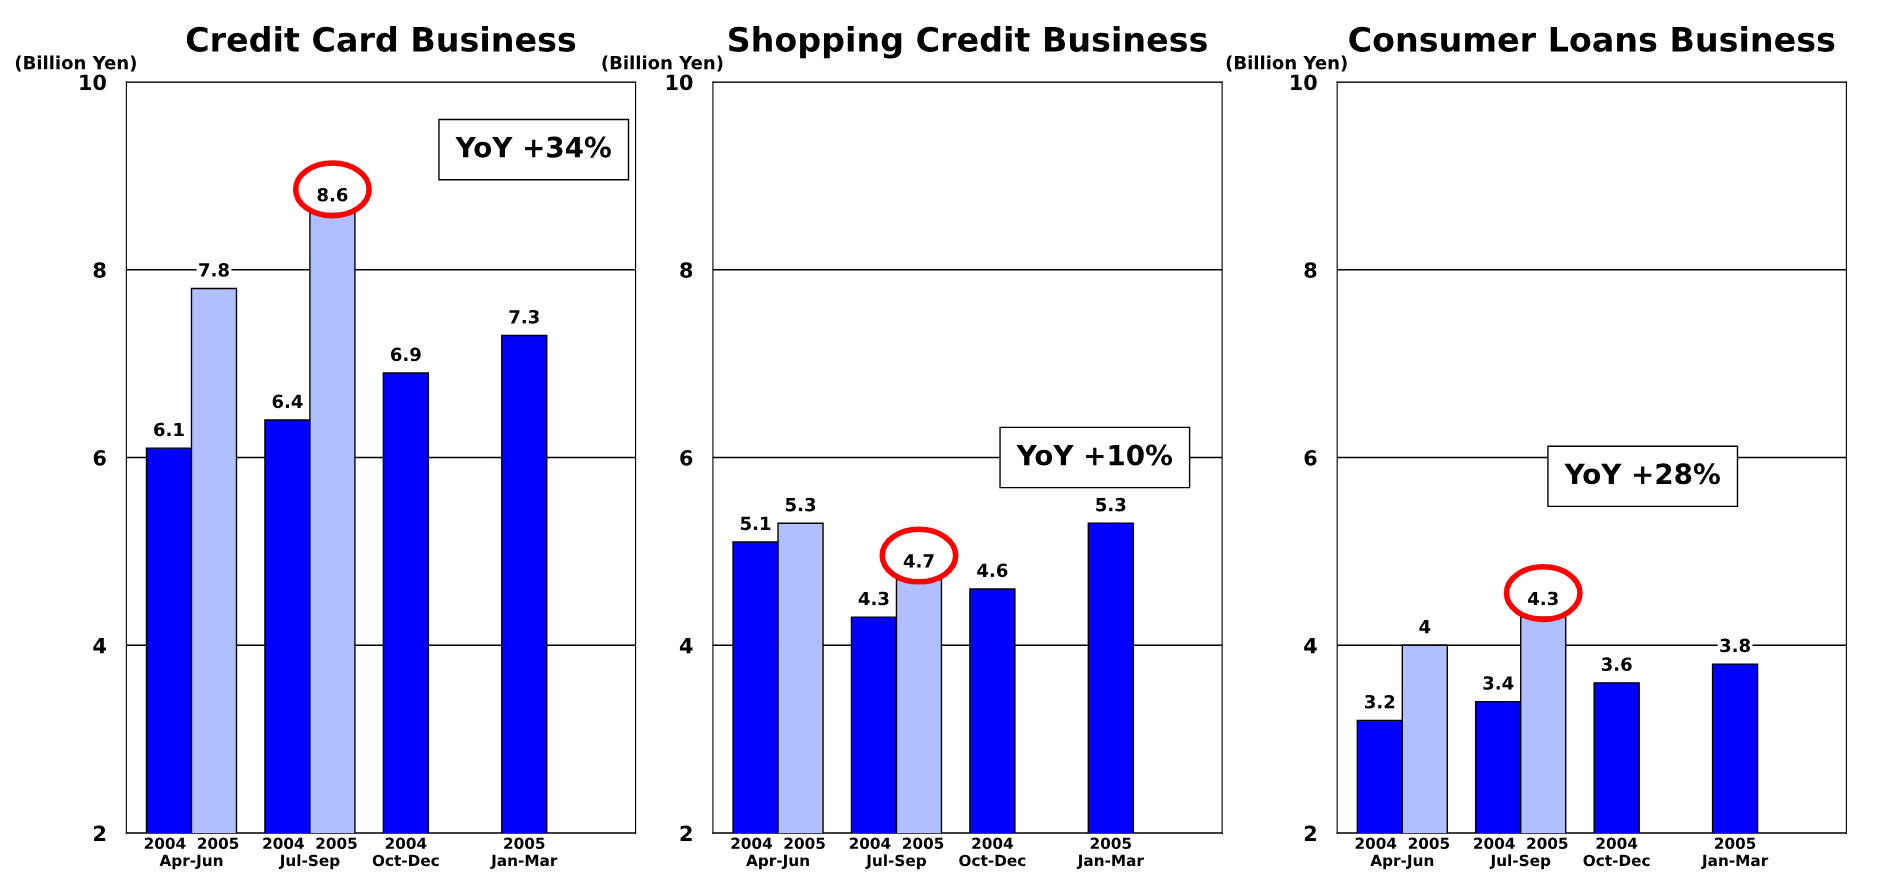  I want to click on data-label: 6.1, so click(169, 429).